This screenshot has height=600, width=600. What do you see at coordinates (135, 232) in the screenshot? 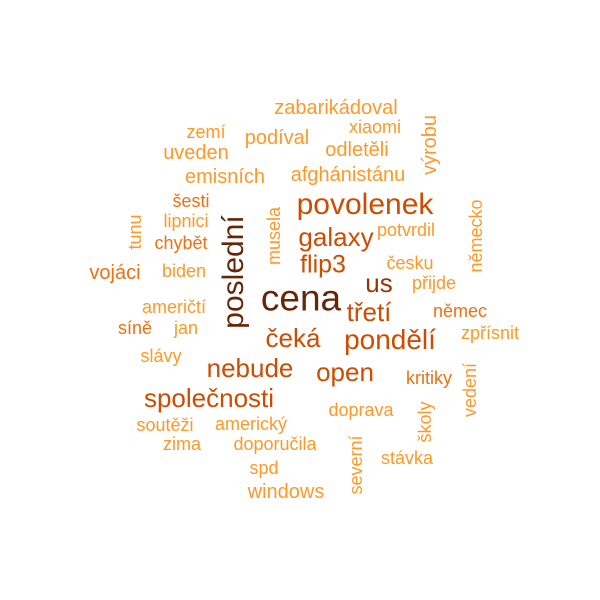
I see `word-tunu: tunu` at bounding box center [135, 232].